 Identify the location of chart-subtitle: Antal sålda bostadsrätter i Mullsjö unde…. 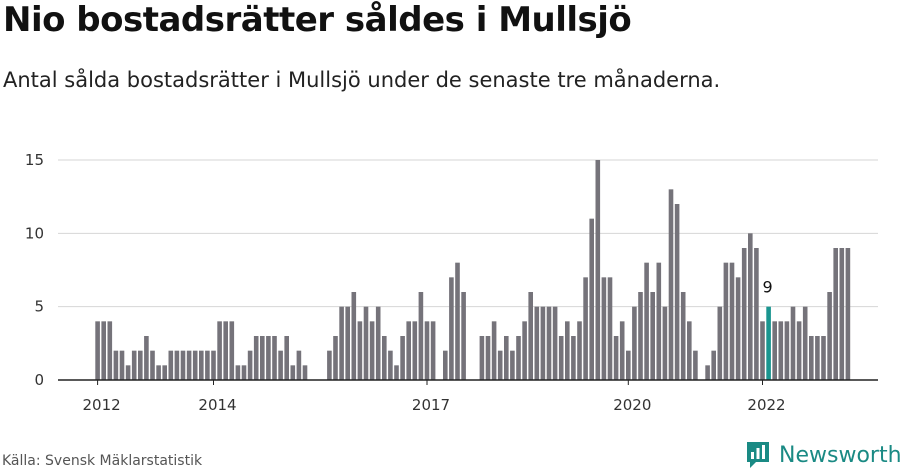
(362, 80).